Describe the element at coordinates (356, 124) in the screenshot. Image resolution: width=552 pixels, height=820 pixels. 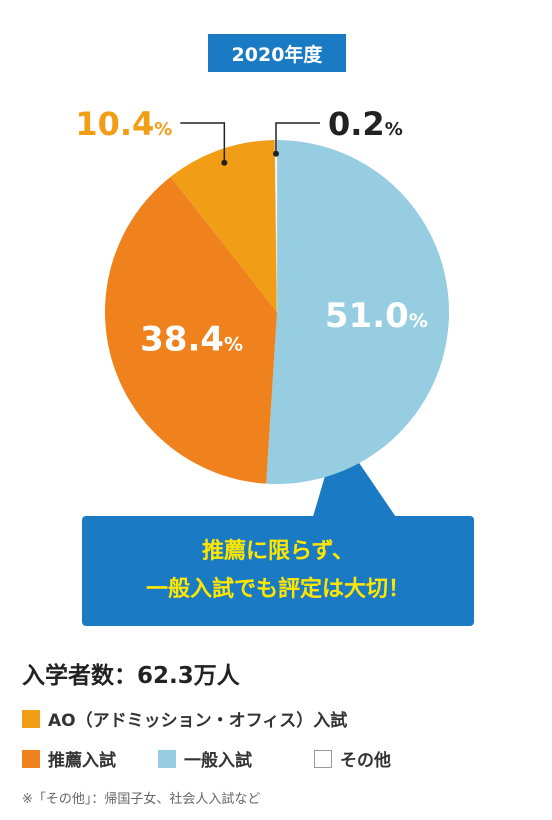
I see `slice-value-3: 0.2` at that location.